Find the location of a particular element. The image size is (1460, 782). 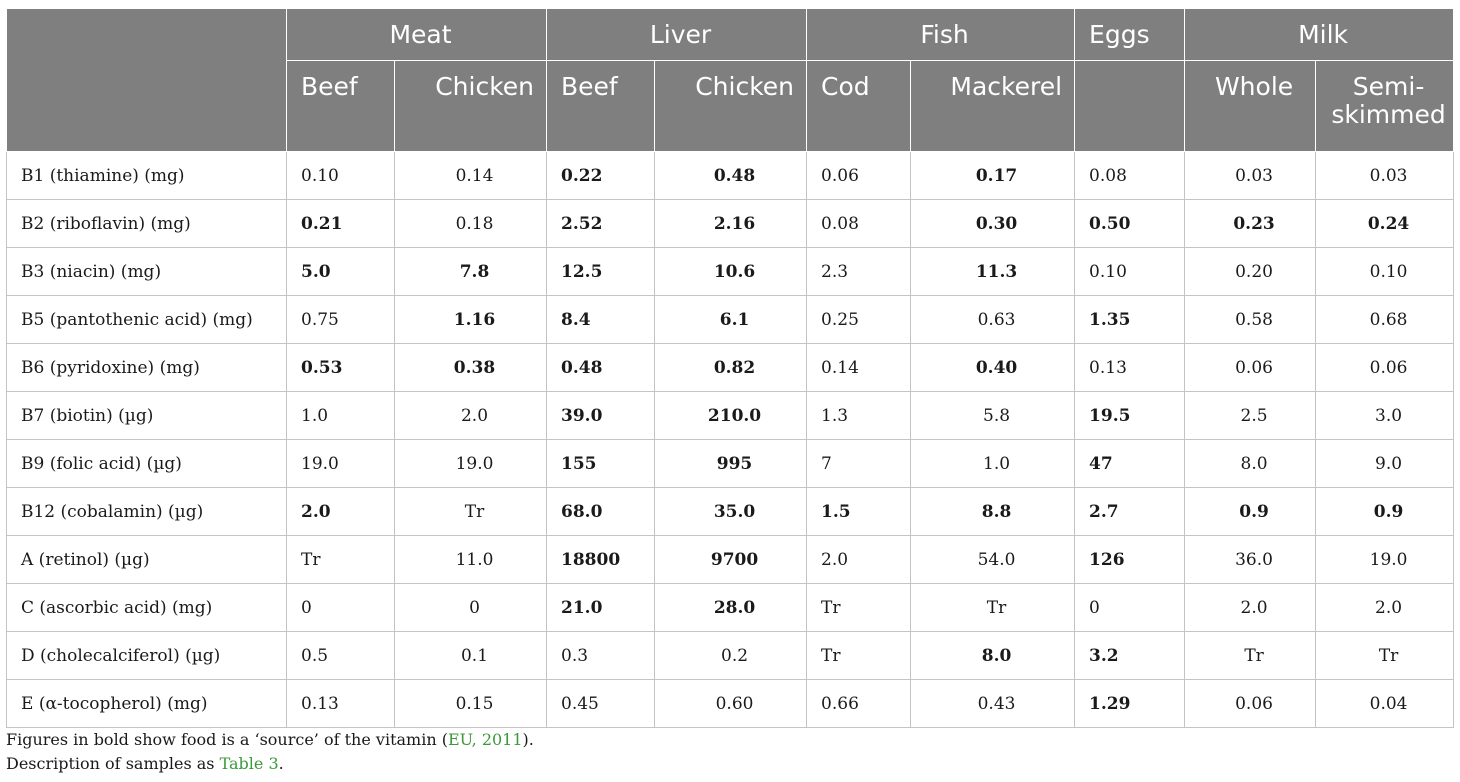

table-cell: 9700 is located at coordinates (731, 559).